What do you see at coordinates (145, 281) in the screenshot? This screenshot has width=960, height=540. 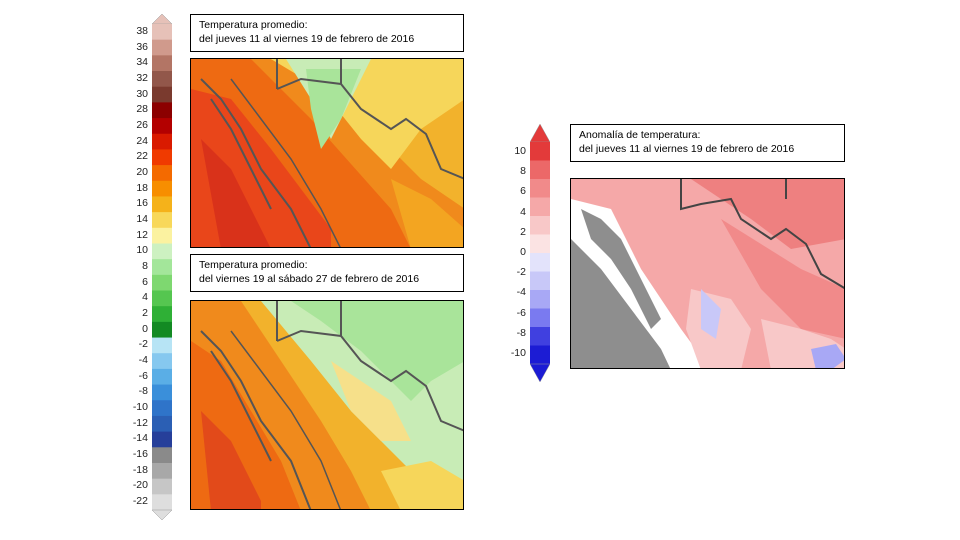 I see `temperature-colorbar-tick-label: 6` at bounding box center [145, 281].